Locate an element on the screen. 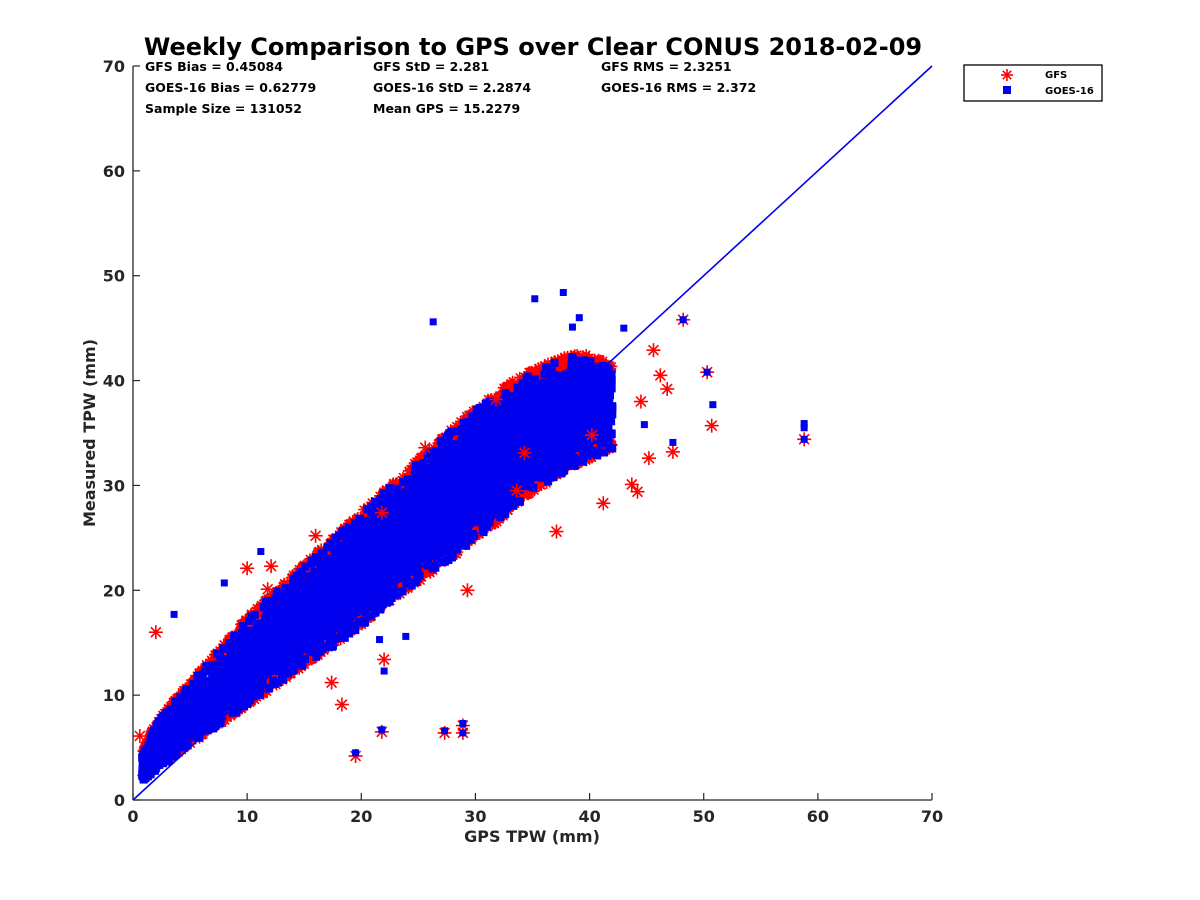 Image resolution: width=1200 pixels, height=900 pixels. x-tick-label: 60 is located at coordinates (818, 816).